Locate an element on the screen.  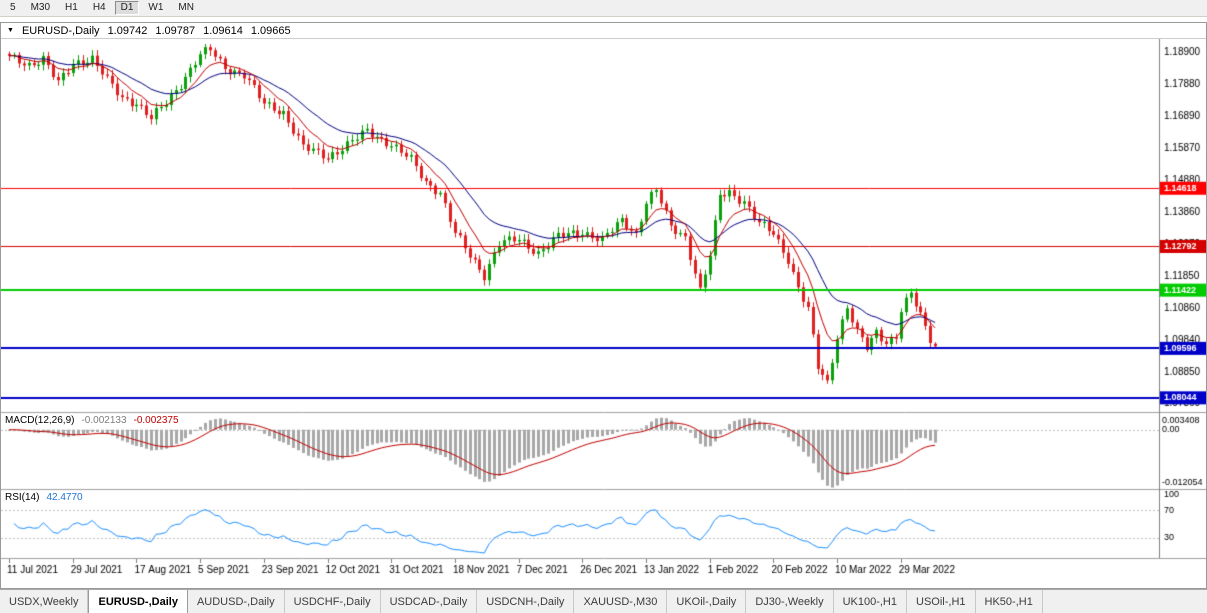
chart-tab-usdx: USDX,Weekly is located at coordinates (44, 601).